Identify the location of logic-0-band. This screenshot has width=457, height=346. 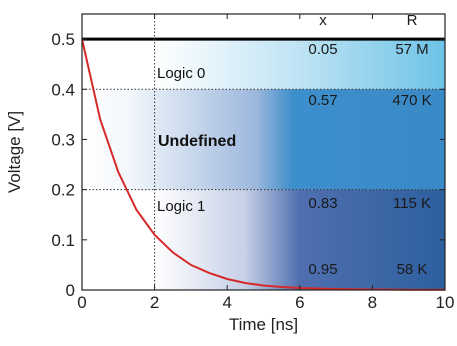
(263, 64).